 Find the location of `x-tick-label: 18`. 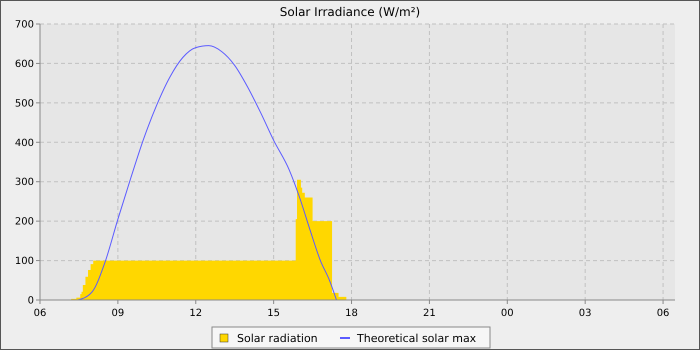

x-tick-label: 18 is located at coordinates (351, 313).